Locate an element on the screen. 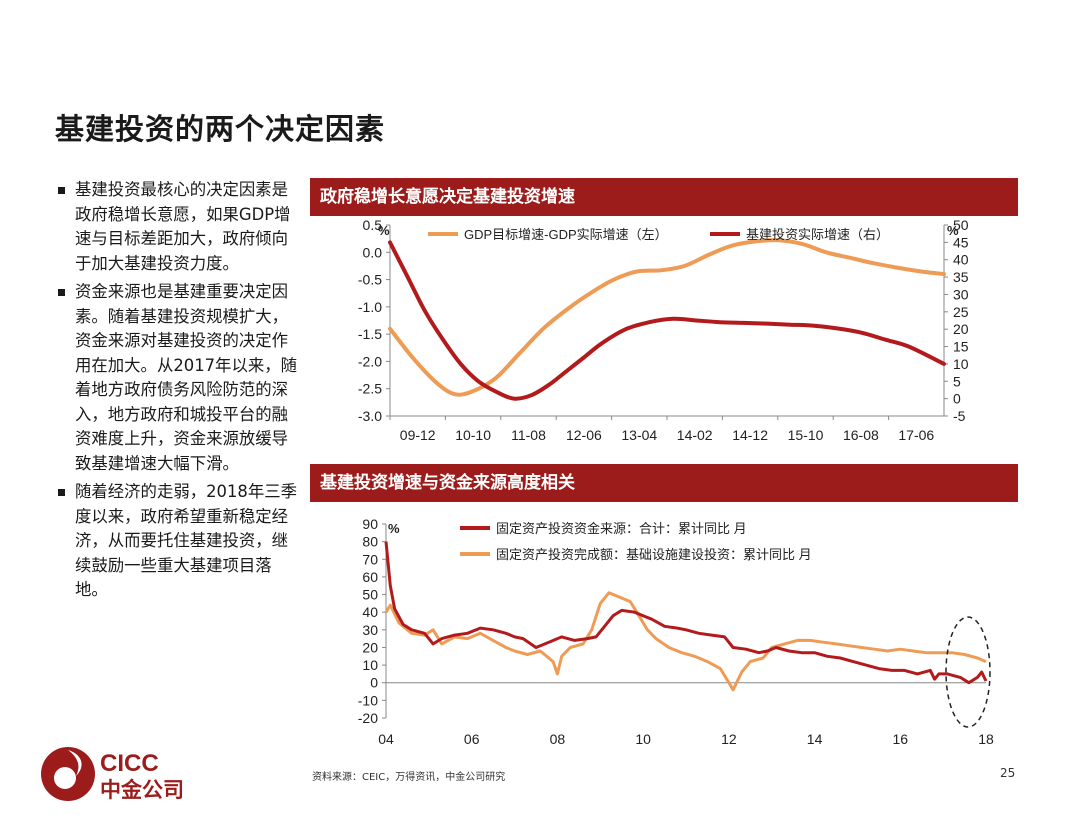  legend-label-2: 固定资产投资完成额：基础设施建设投资：累计同比 月 is located at coordinates (654, 554).